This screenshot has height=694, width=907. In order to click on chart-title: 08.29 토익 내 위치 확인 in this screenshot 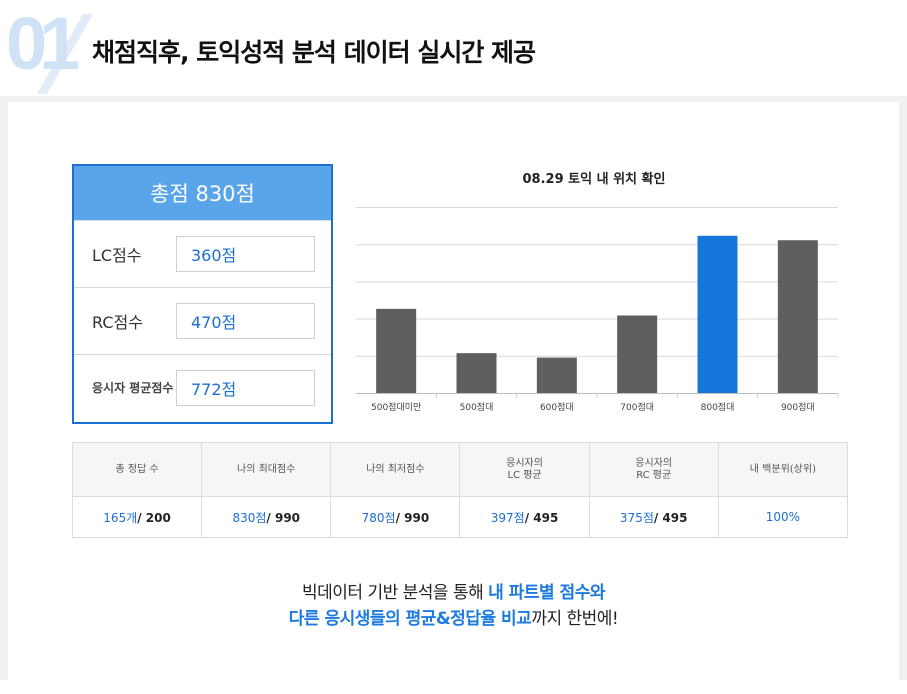, I will do `click(594, 179)`.